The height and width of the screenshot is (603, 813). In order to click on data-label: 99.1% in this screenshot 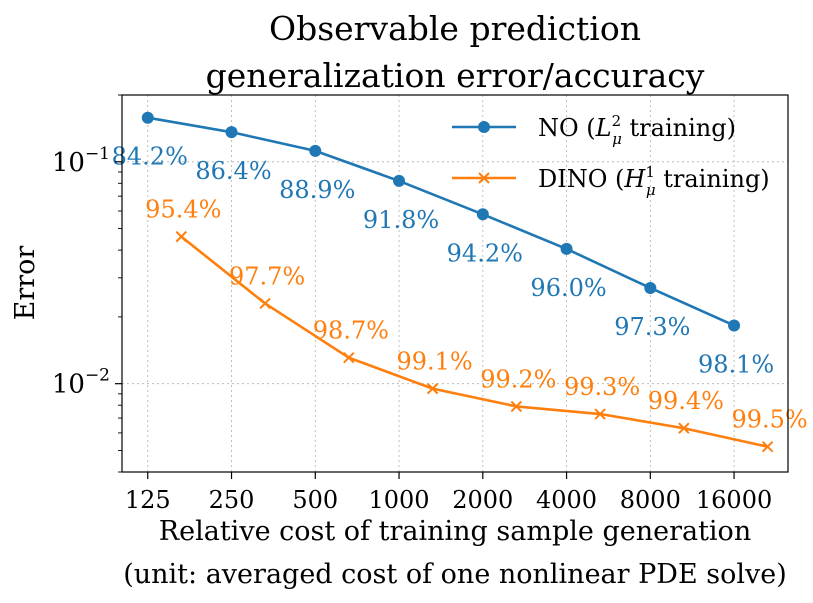, I will do `click(434, 362)`.